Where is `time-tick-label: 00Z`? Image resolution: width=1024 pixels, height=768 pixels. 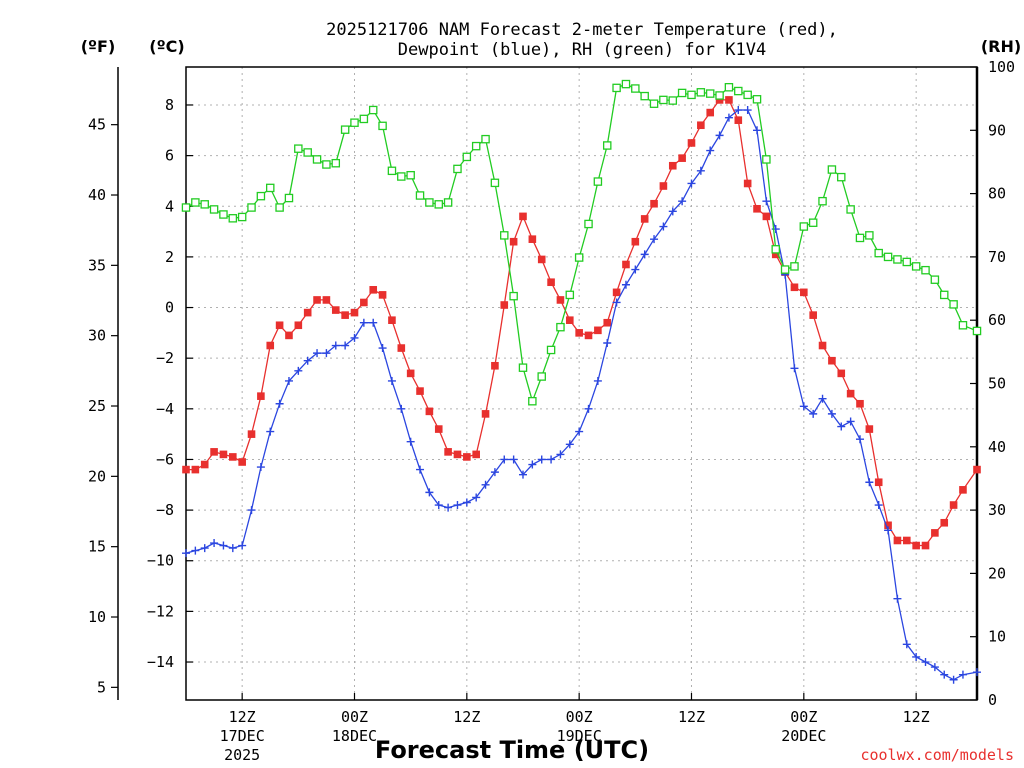 time-tick-label: 00Z is located at coordinates (803, 717).